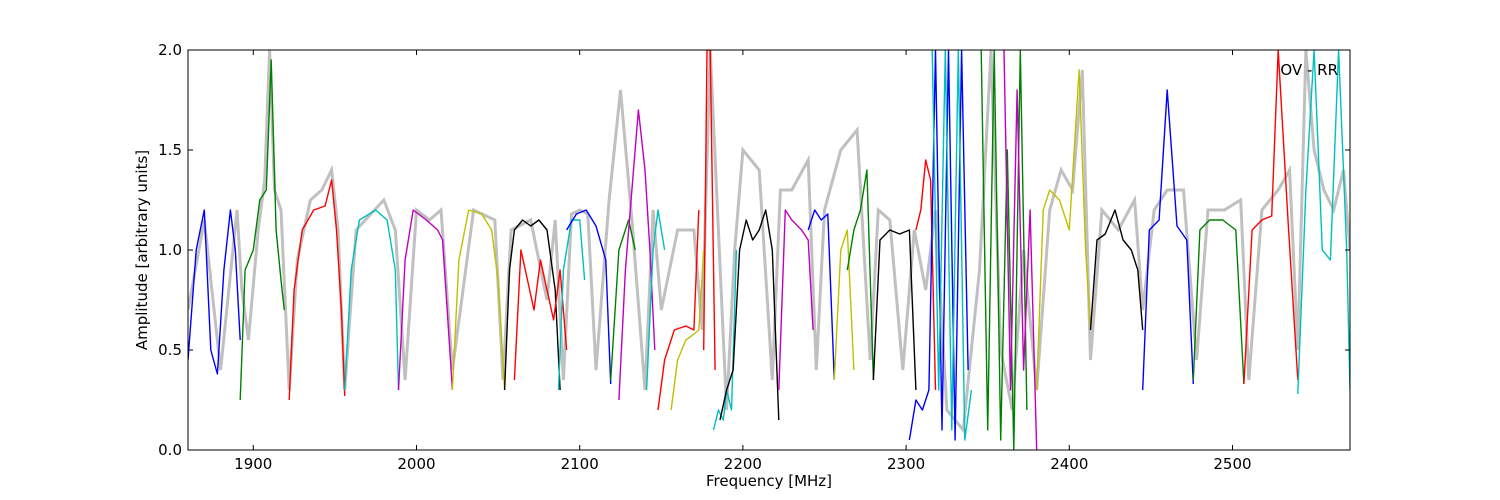 This screenshot has width=1500, height=500. I want to click on y-axis-label: Amplitude [arbitrary units], so click(142, 250).